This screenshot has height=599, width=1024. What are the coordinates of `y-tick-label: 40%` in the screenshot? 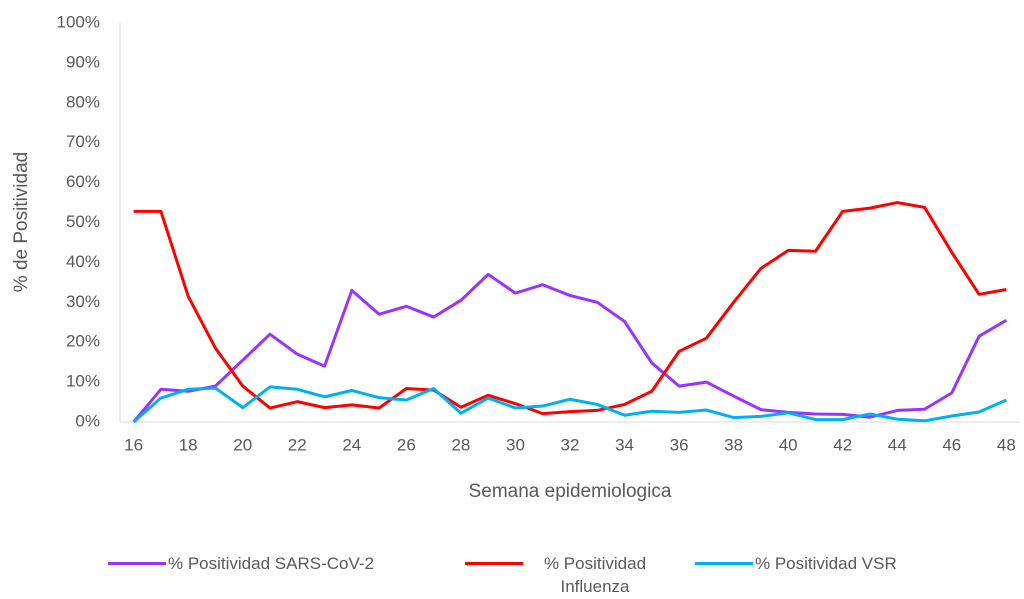 It's located at (83, 261).